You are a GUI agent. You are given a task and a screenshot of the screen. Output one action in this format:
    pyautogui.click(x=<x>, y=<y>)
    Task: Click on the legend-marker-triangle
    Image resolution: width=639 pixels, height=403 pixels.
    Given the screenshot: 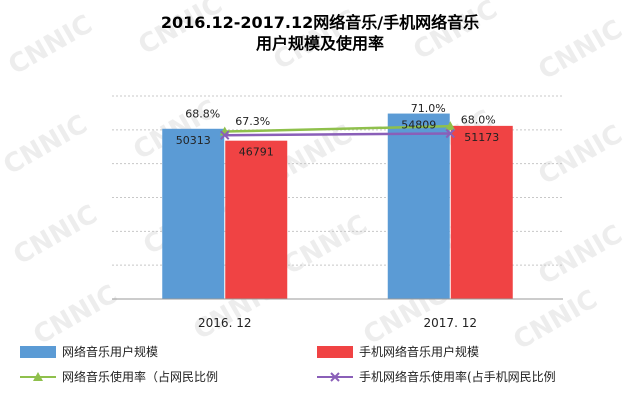 What is the action you would take?
    pyautogui.click(x=38, y=376)
    